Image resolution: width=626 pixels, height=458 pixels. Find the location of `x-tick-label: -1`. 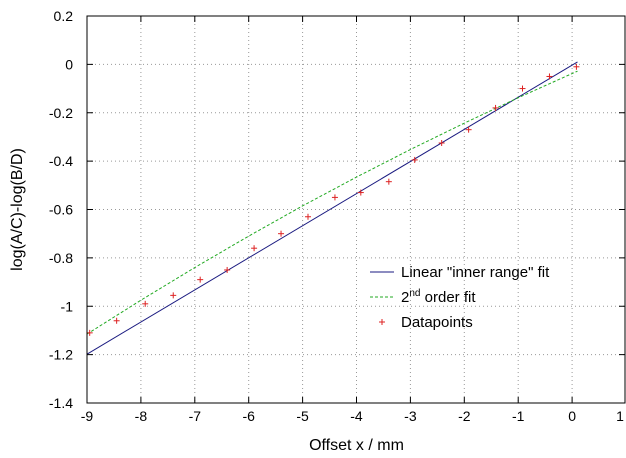

x-tick-label: -1 is located at coordinates (518, 416).